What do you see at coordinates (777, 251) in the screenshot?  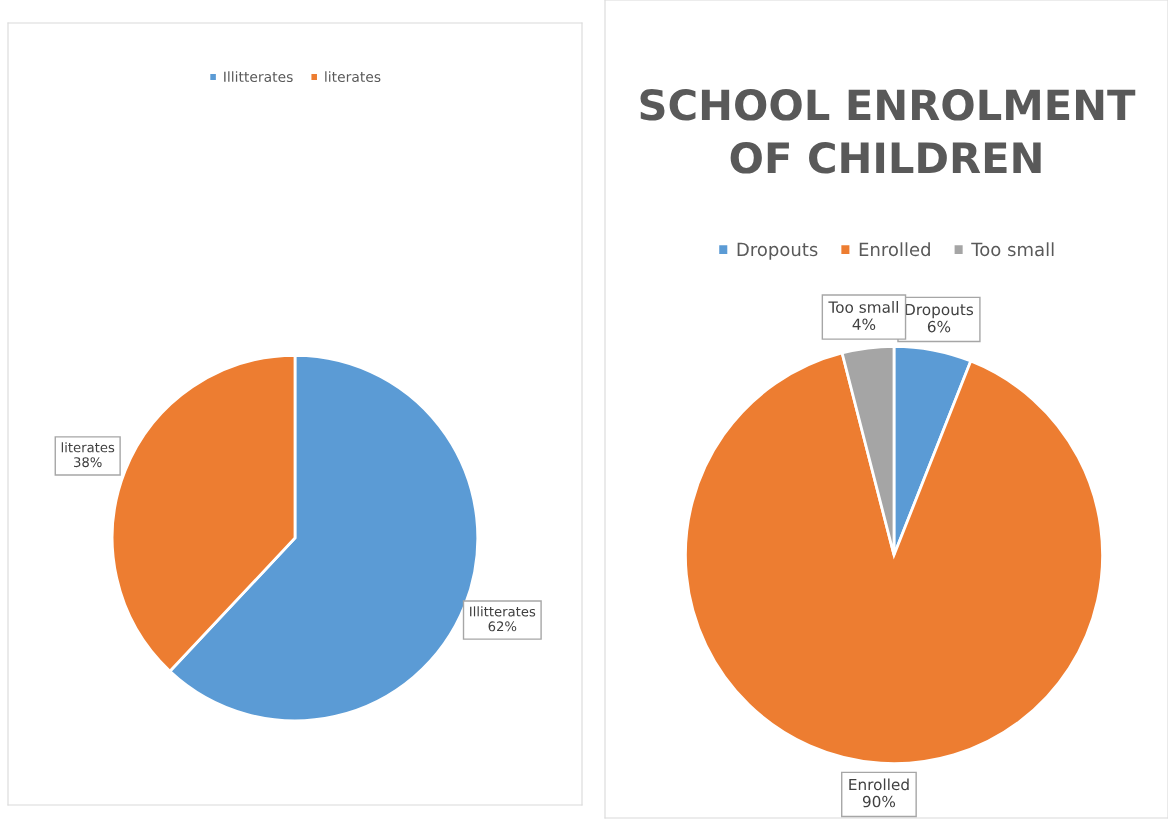 I see `legend-label: Dropouts` at bounding box center [777, 251].